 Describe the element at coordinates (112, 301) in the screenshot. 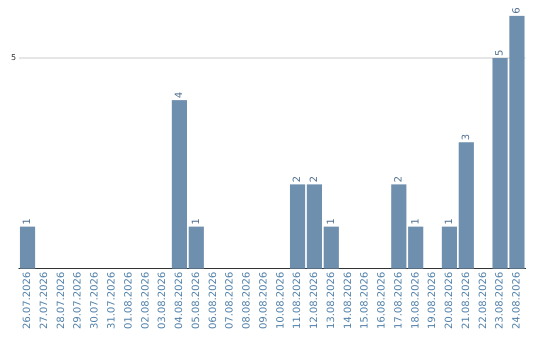

I see `x-tick-label: 31.07.2026` at that location.